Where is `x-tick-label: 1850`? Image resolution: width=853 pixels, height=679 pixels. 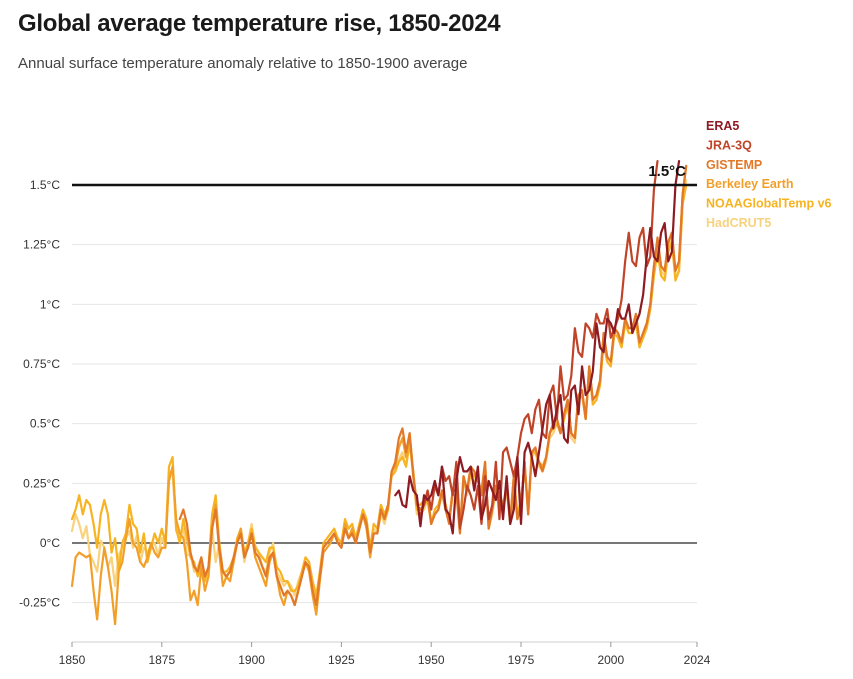
x-tick-label: 1850 is located at coordinates (72, 660).